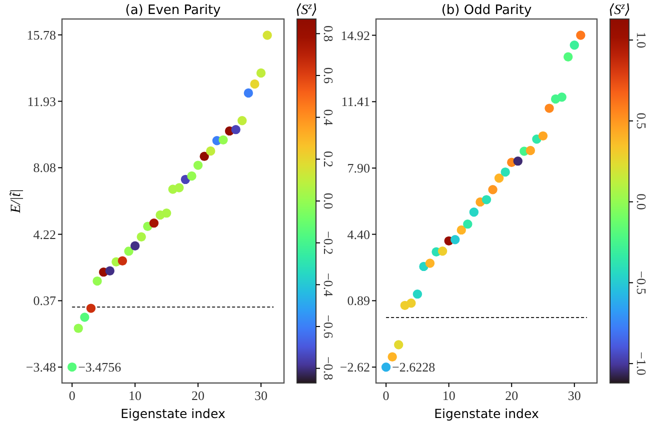  What do you see at coordinates (358, 234) in the screenshot?
I see `y-tick-label: 4.40` at bounding box center [358, 234].